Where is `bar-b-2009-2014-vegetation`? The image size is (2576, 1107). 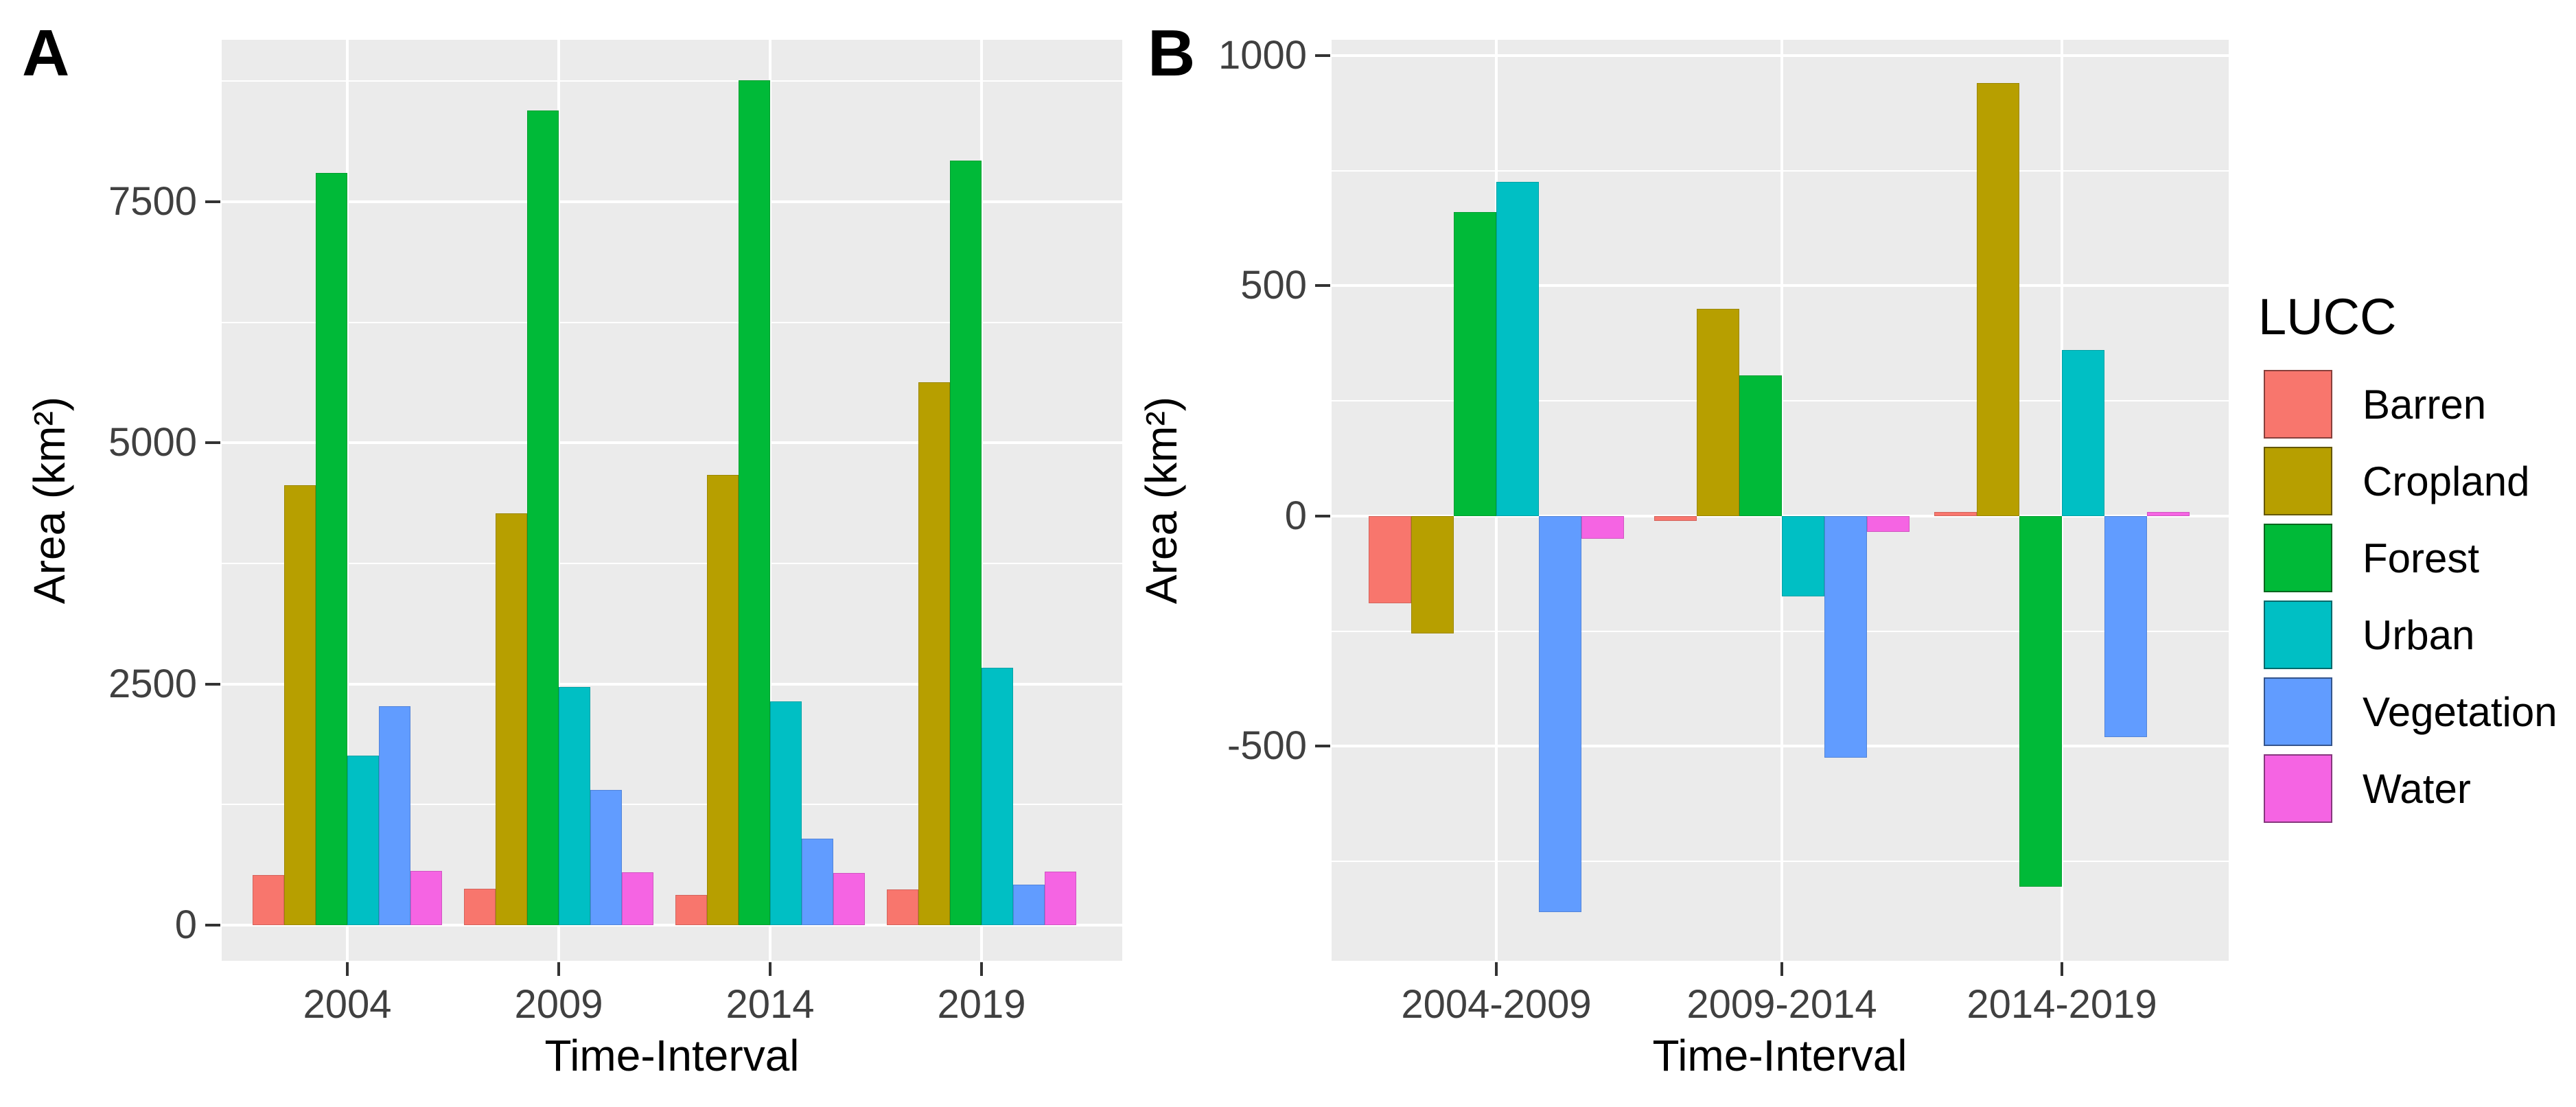
bar-b-2009-2014-vegetation is located at coordinates (1845, 636).